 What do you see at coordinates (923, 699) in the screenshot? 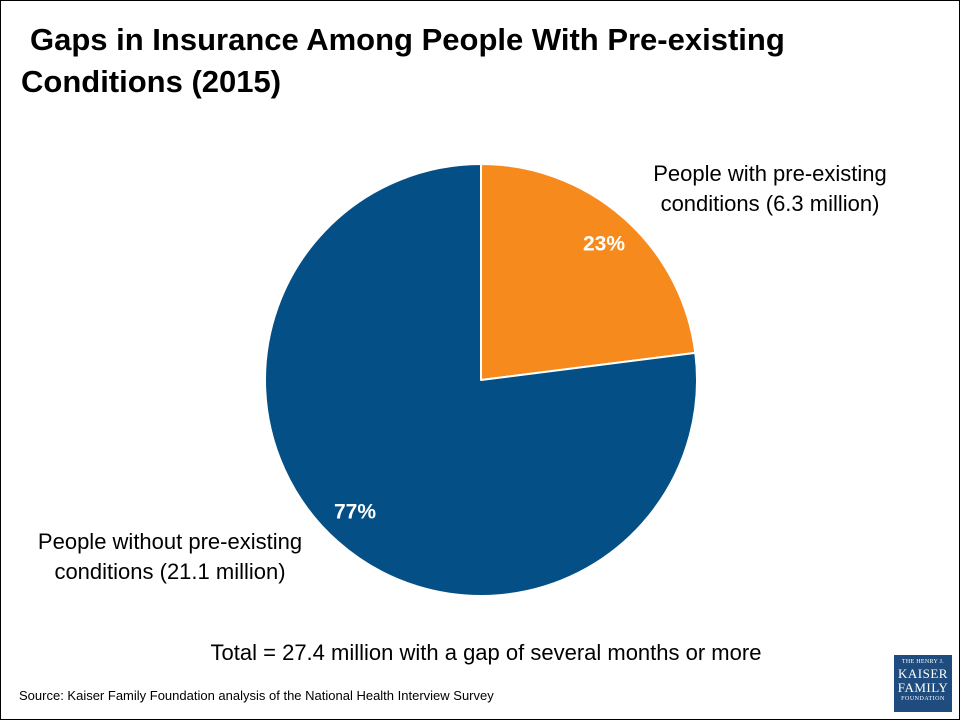
I see `logo-line-4: FOUNDATION` at bounding box center [923, 699].